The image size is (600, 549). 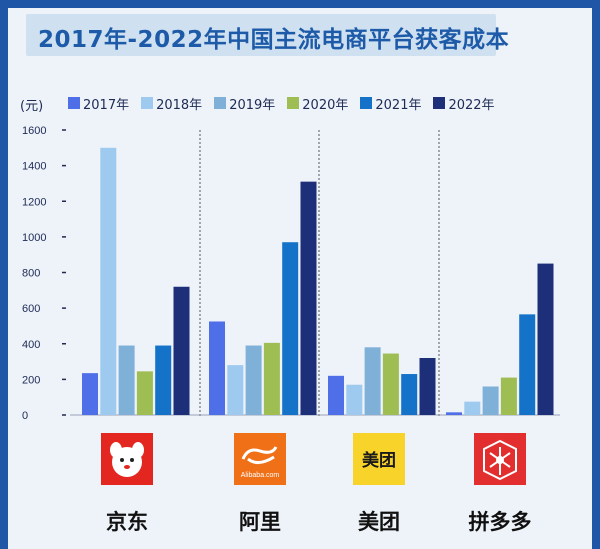 What do you see at coordinates (260, 459) in the screenshot?
I see `alibaba-logo: Alibaba.com` at bounding box center [260, 459].